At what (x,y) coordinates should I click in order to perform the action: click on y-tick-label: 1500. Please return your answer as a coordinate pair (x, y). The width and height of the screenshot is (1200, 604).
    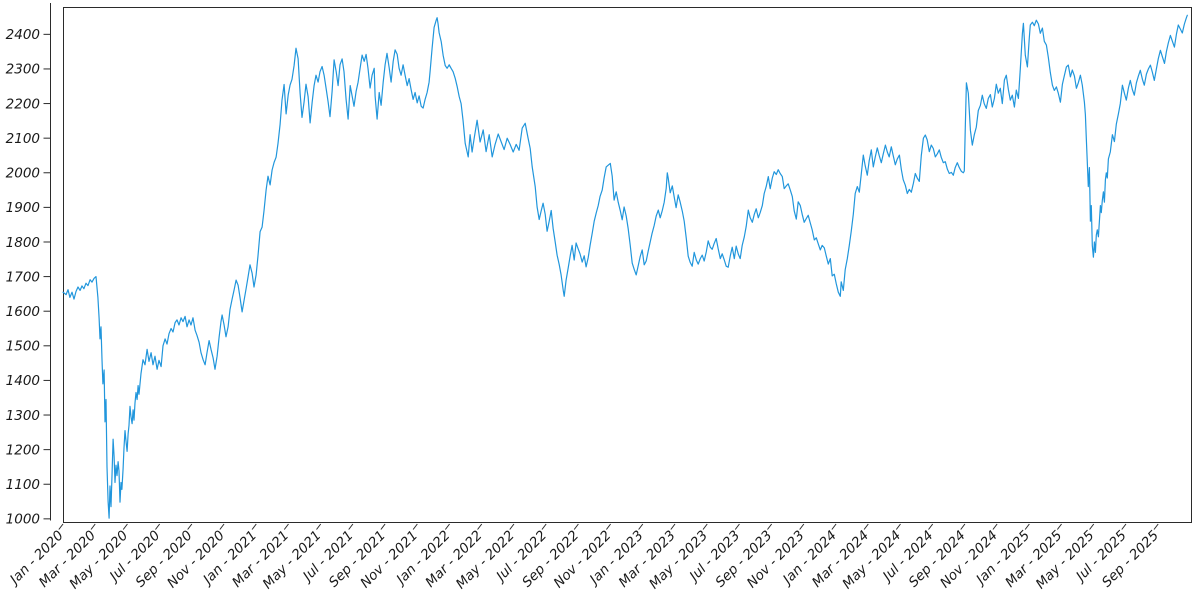
    Looking at the image, I should click on (23, 347).